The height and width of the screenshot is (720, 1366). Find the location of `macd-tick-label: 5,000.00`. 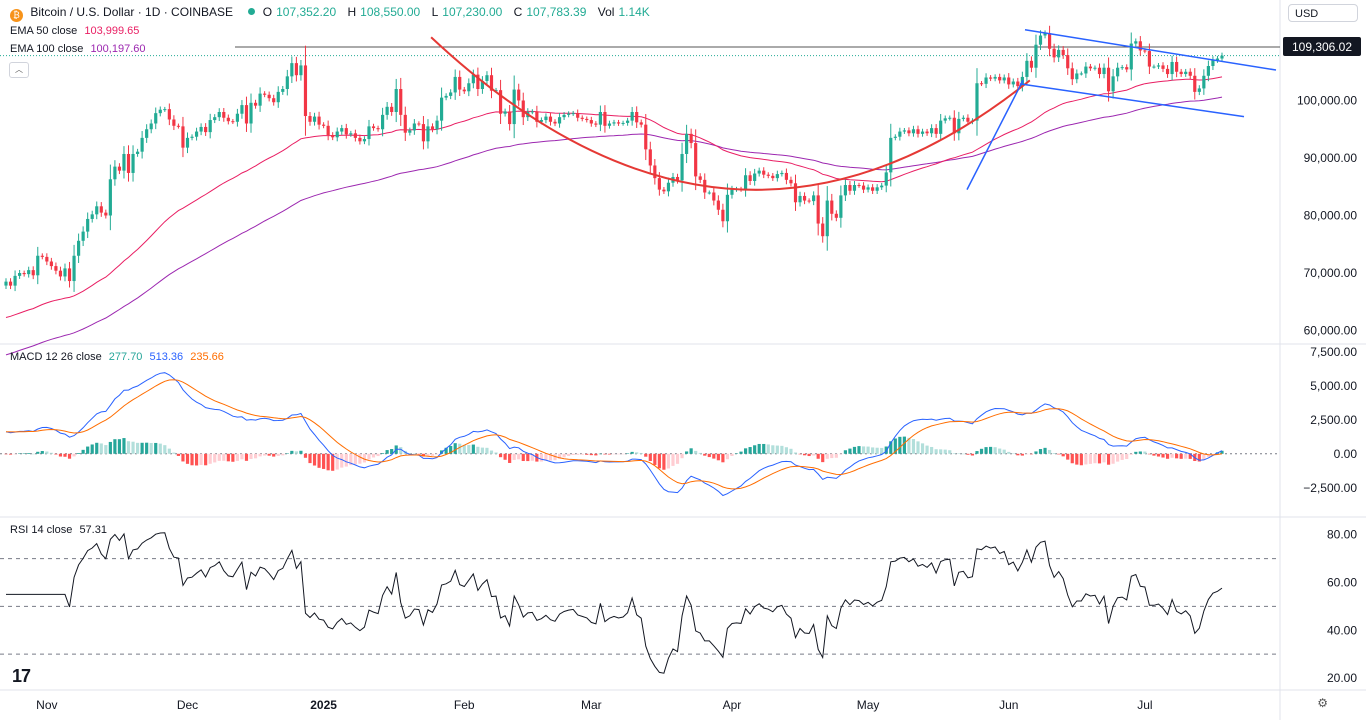

macd-tick-label: 5,000.00 is located at coordinates (1333, 386).